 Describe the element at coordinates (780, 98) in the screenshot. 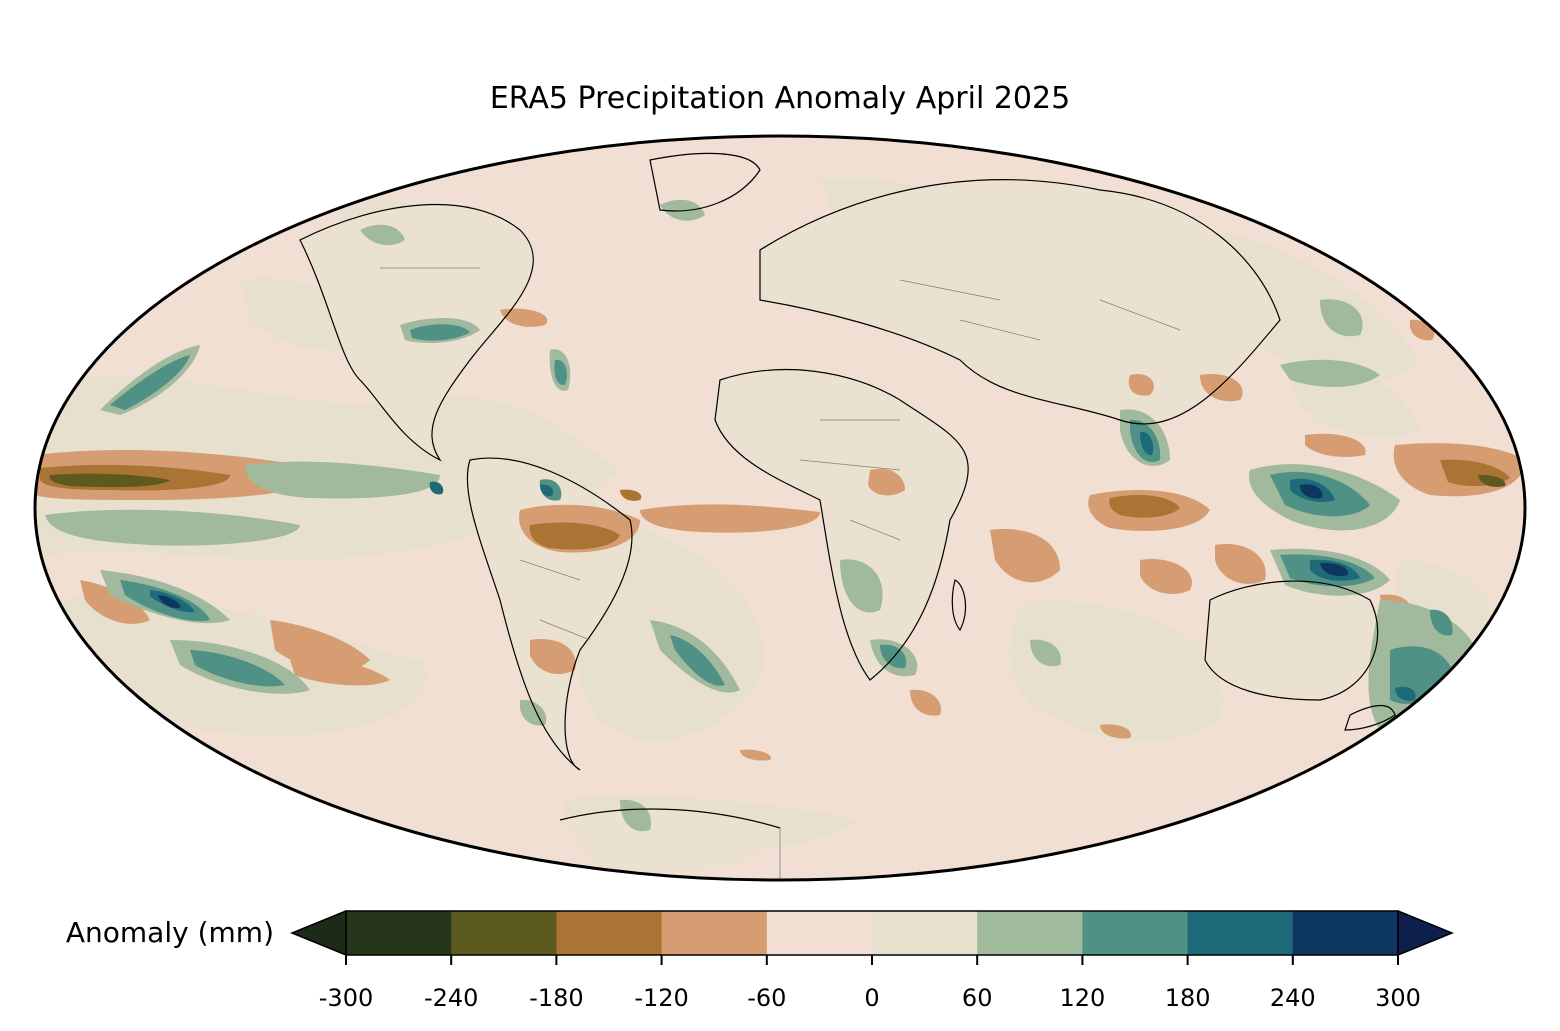

I see `map-title: ERA5 Precipitation Anomaly April 2025` at that location.